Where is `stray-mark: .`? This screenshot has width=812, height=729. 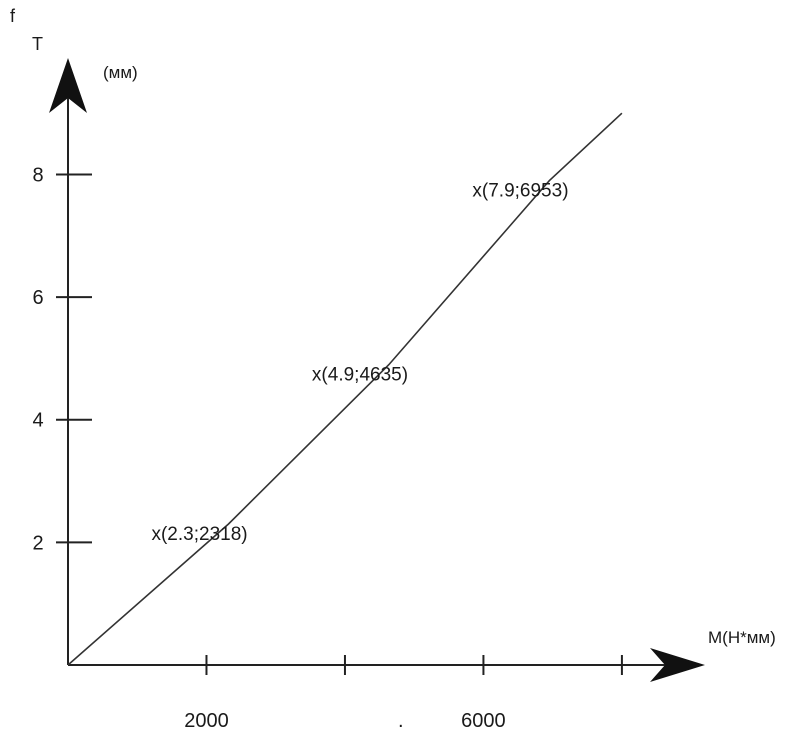
stray-mark: . is located at coordinates (401, 719).